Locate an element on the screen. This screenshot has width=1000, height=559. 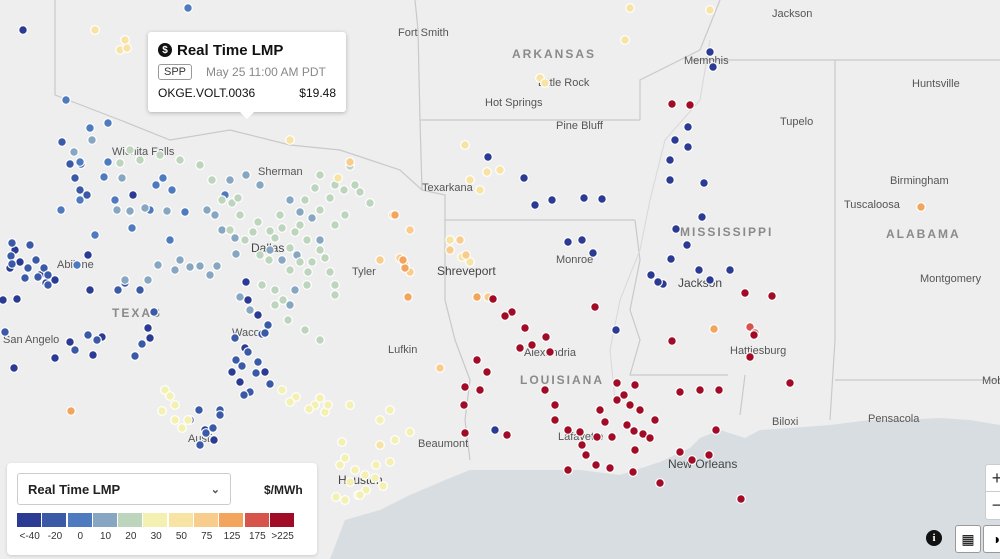
zoom-out-button: − is located at coordinates (993, 504).